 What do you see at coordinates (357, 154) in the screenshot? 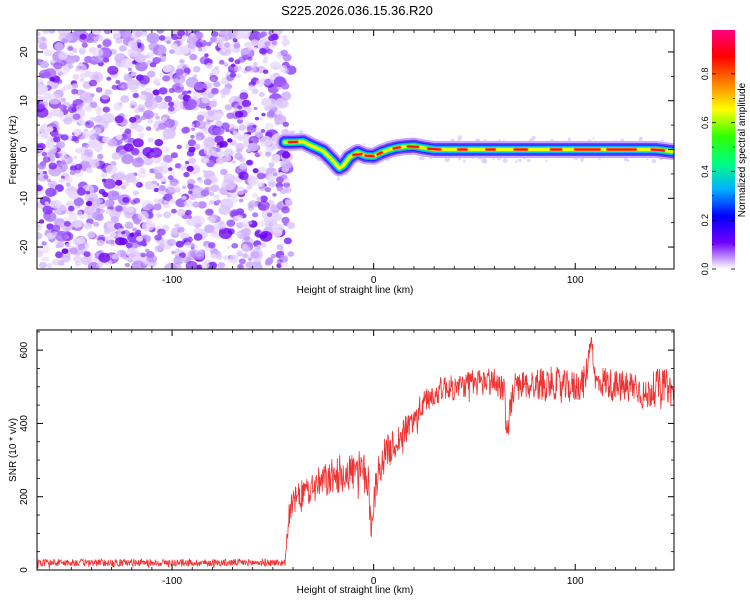
I see `ridge-core-red` at bounding box center [357, 154].